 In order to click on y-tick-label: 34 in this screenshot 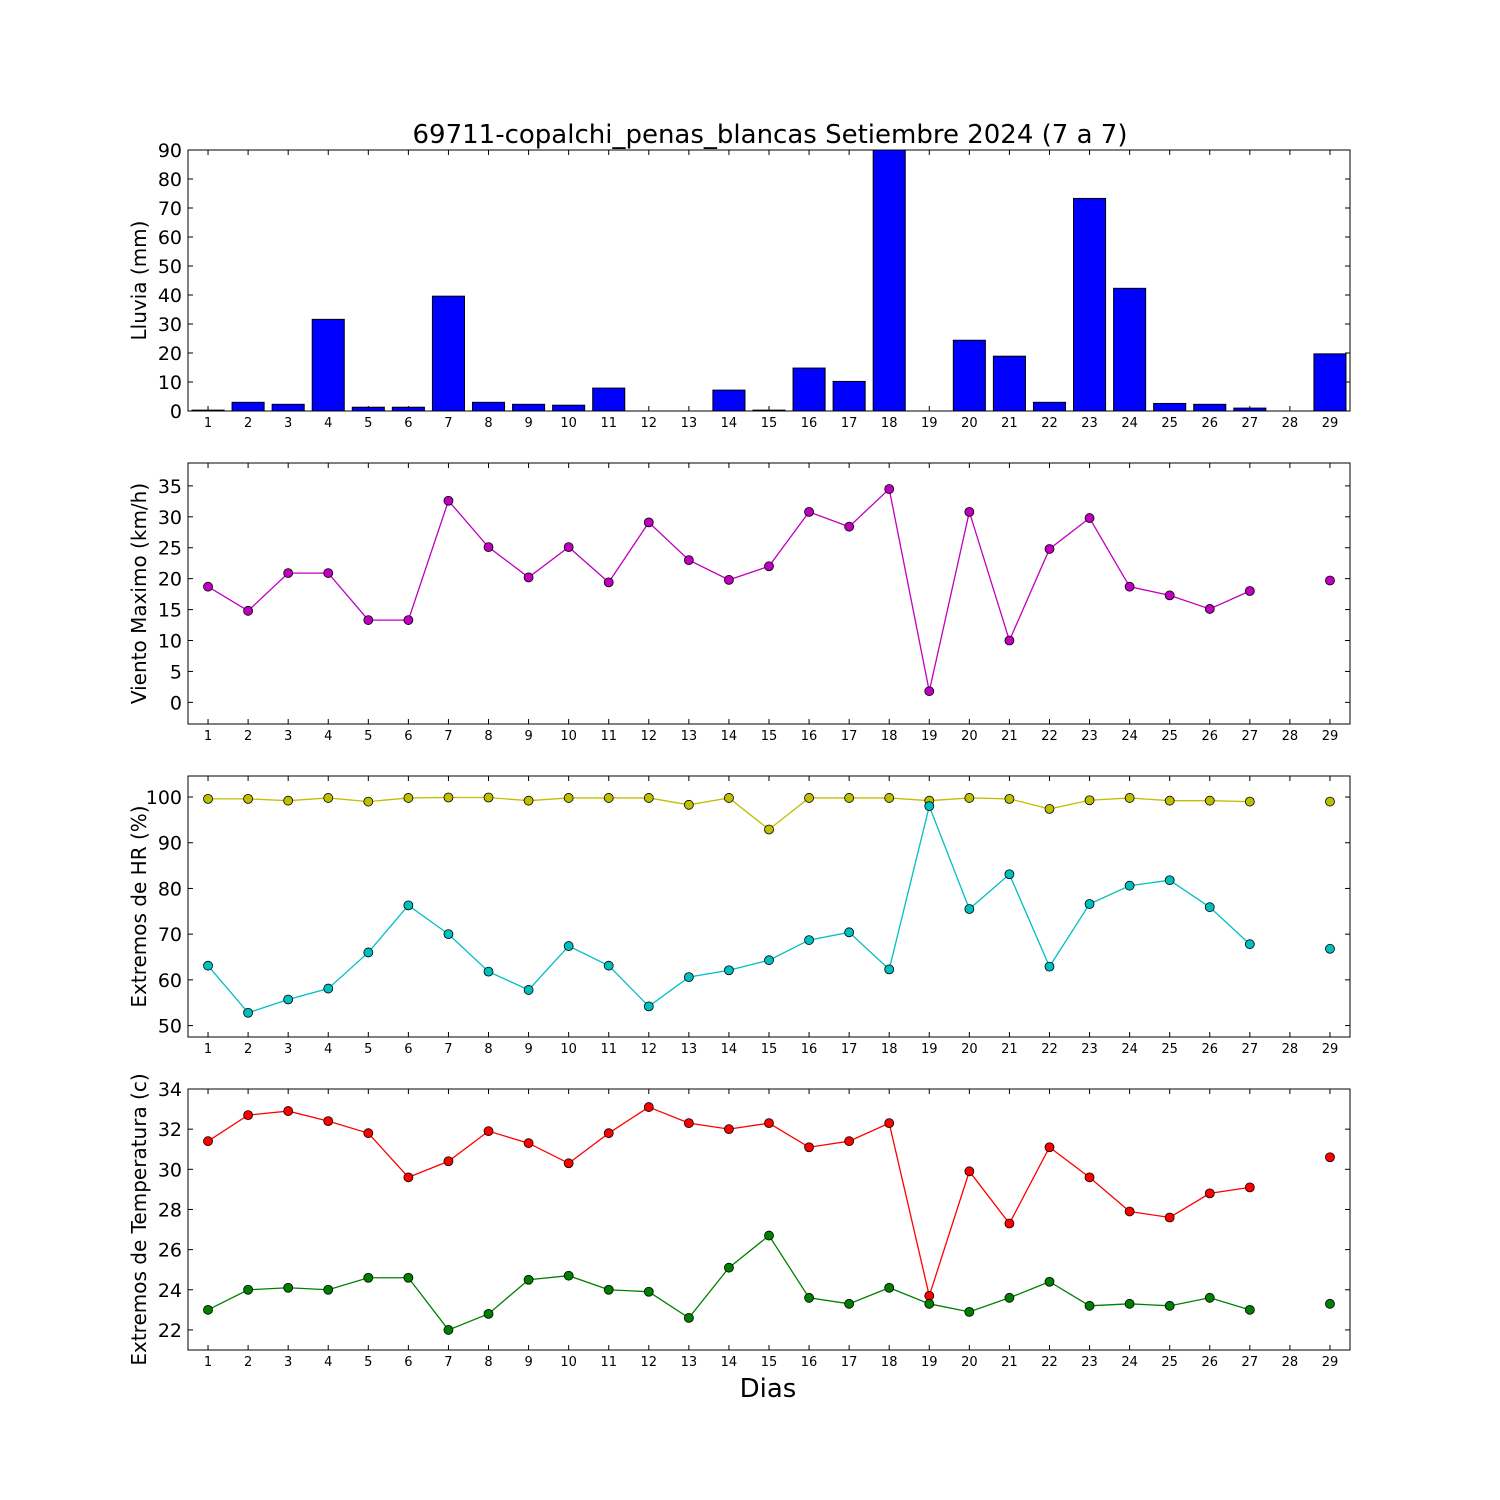, I will do `click(170, 1090)`.